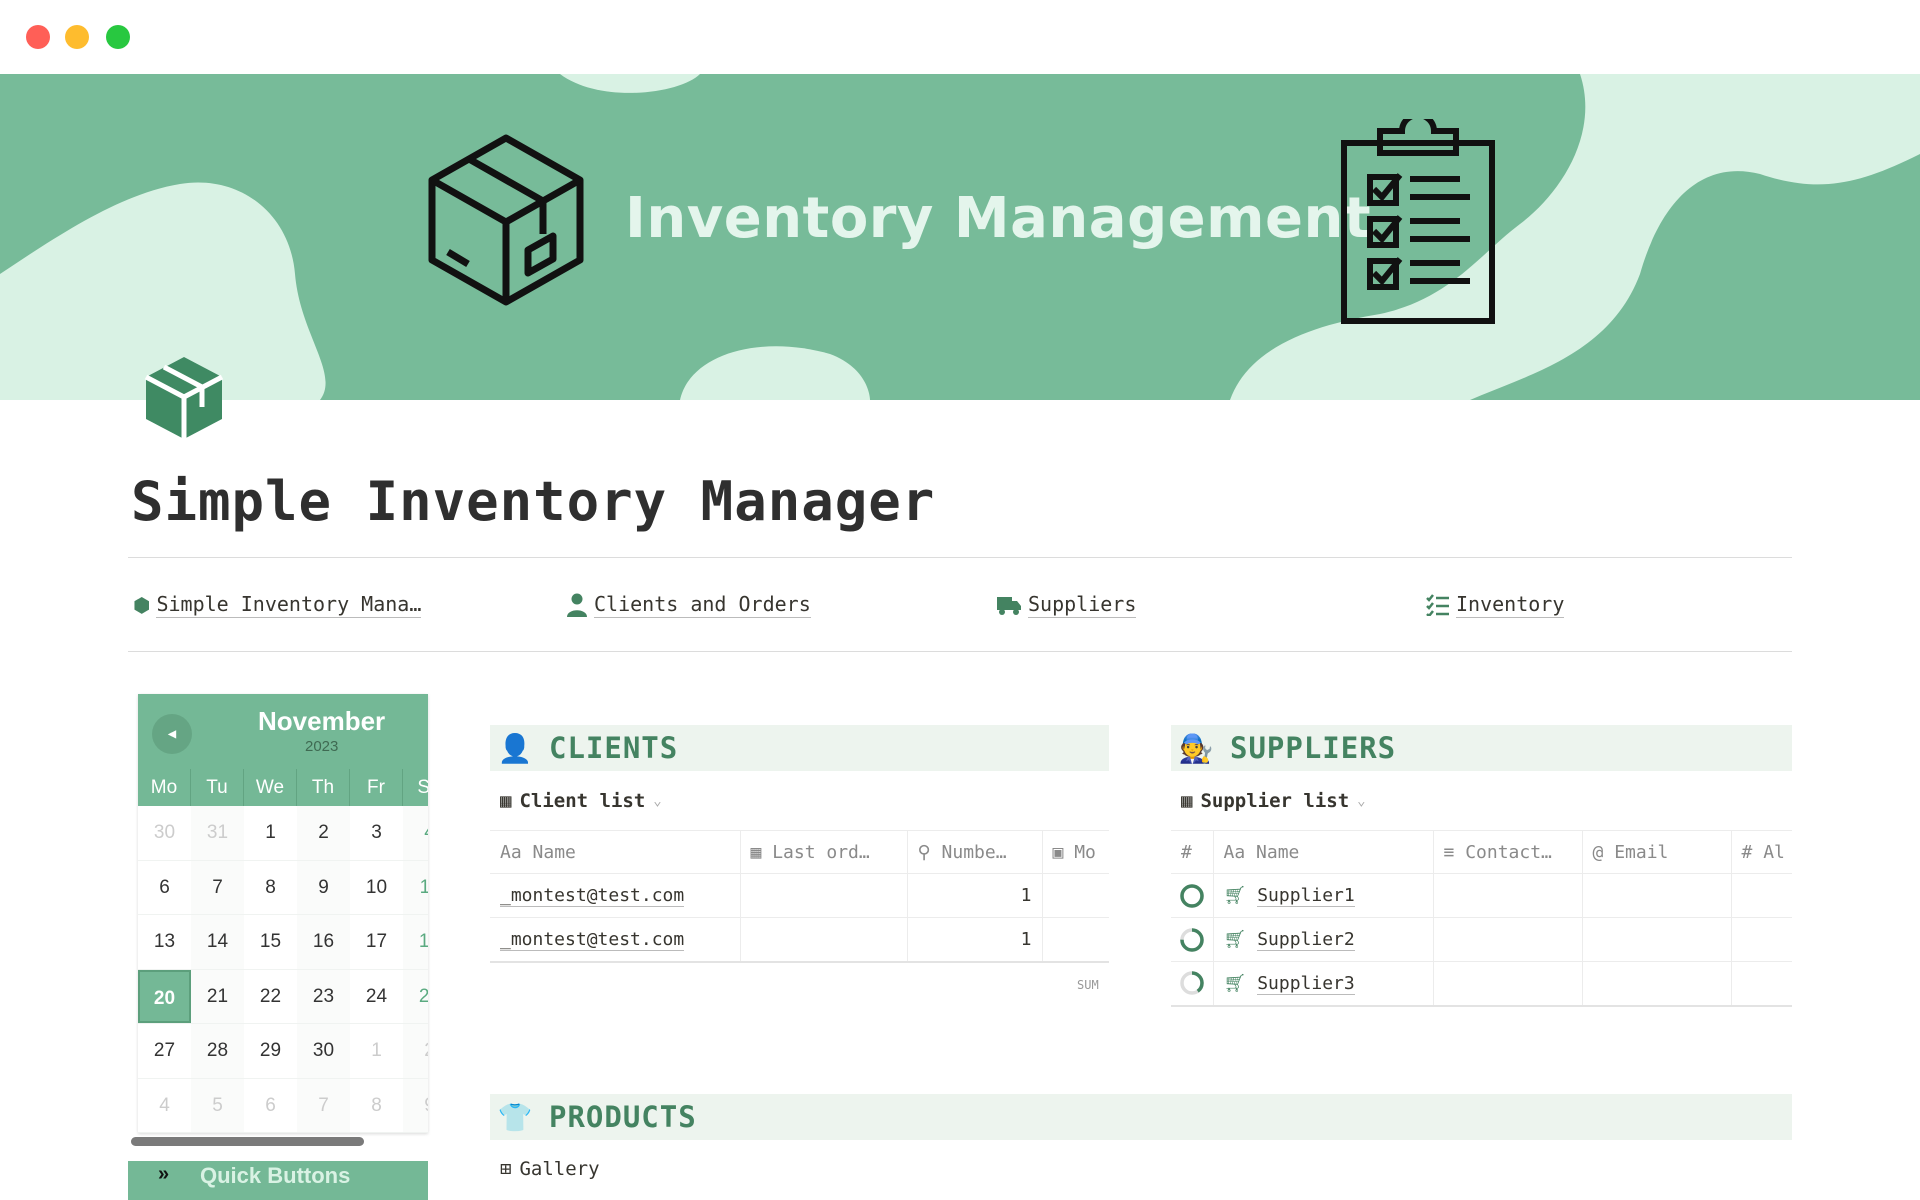  What do you see at coordinates (1641, 852) in the screenshot?
I see `column-label: Email` at bounding box center [1641, 852].